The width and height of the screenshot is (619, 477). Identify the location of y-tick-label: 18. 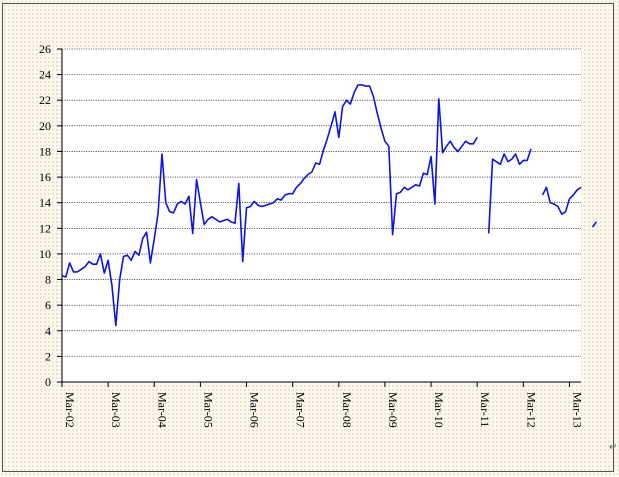
(45, 151).